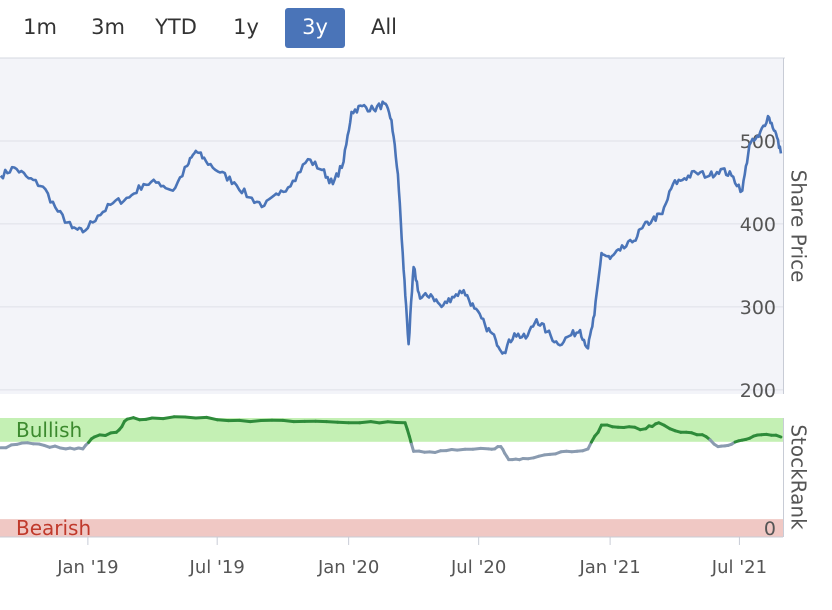 This screenshot has width=832, height=610. What do you see at coordinates (770, 529) in the screenshot?
I see `stockrank-y-tick-label: 0` at bounding box center [770, 529].